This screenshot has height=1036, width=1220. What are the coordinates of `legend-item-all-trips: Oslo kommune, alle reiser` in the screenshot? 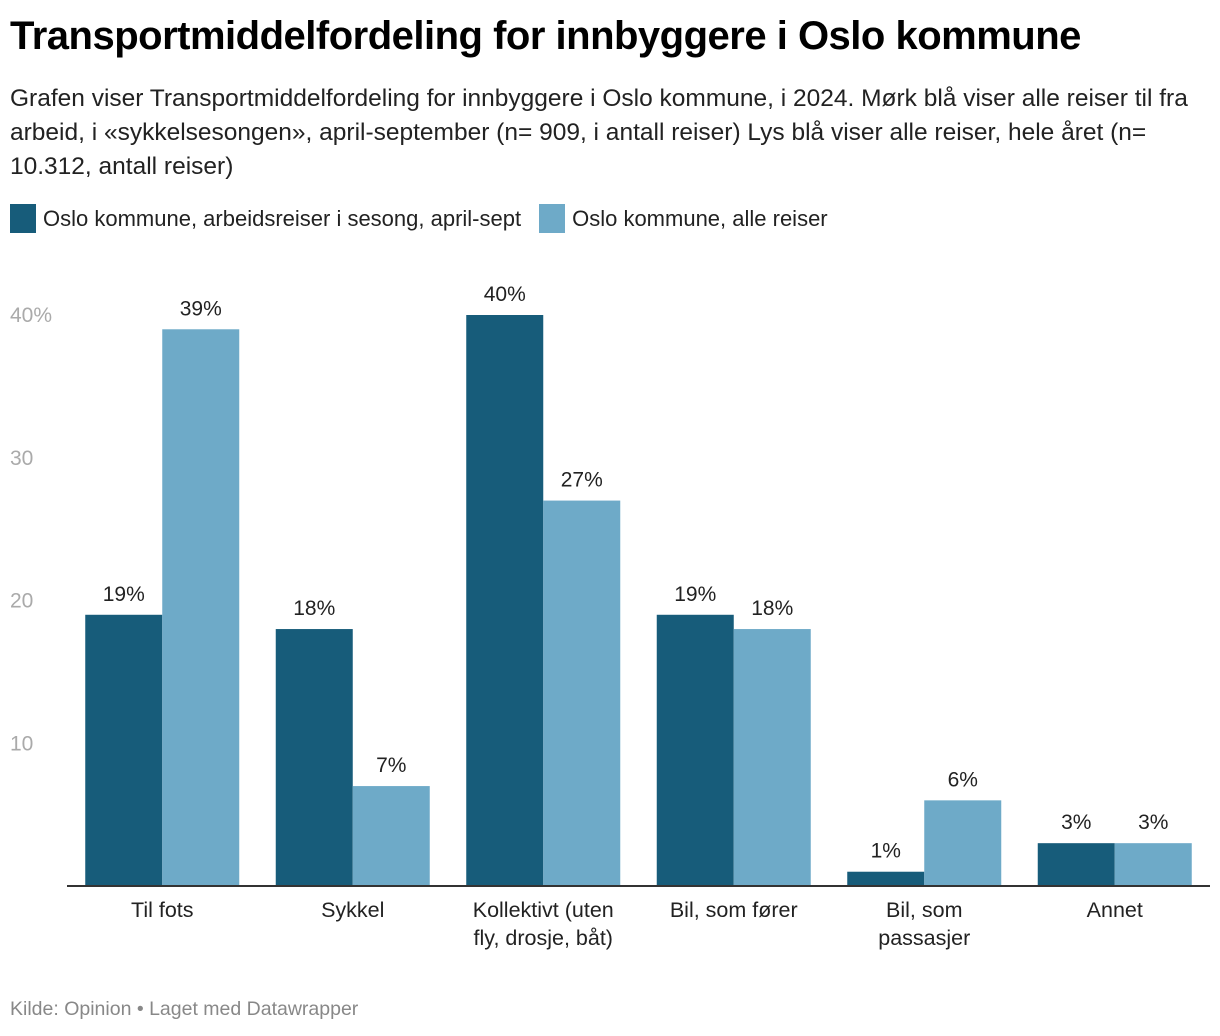 It's located at (683, 218).